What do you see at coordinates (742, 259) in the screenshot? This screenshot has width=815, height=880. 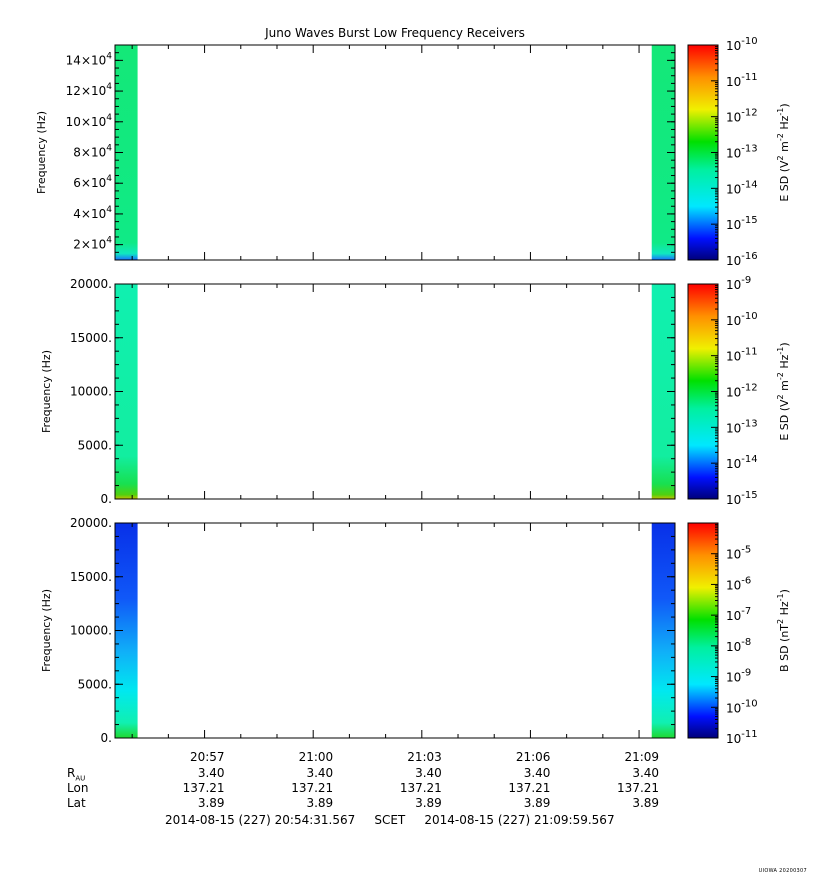 I see `colorbar-tick-label: 10⁻¹⁶` at bounding box center [742, 259].